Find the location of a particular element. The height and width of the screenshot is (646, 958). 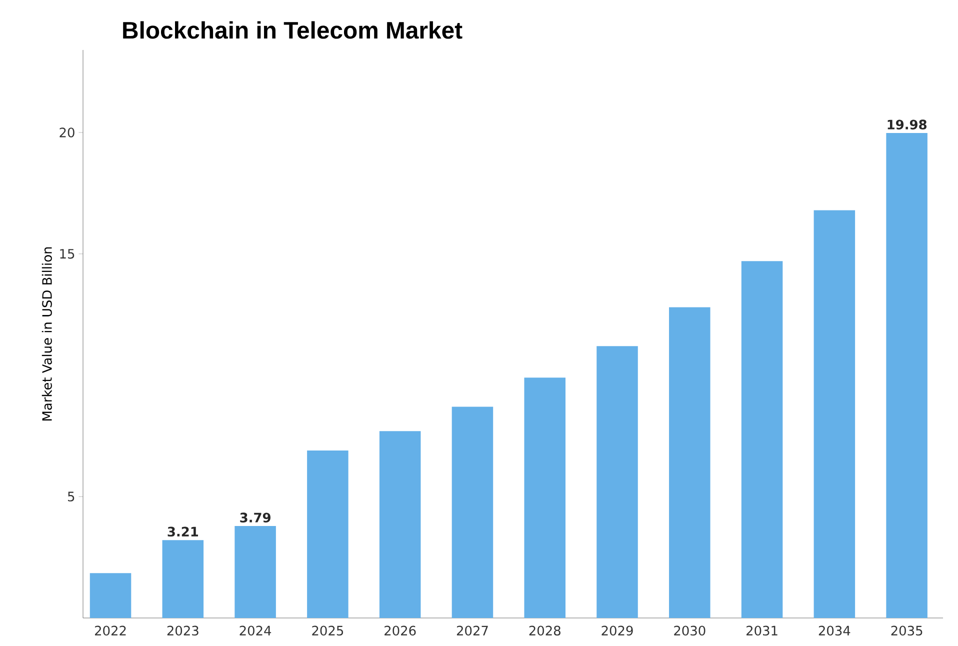

x-tick-label: 2026 is located at coordinates (400, 631).